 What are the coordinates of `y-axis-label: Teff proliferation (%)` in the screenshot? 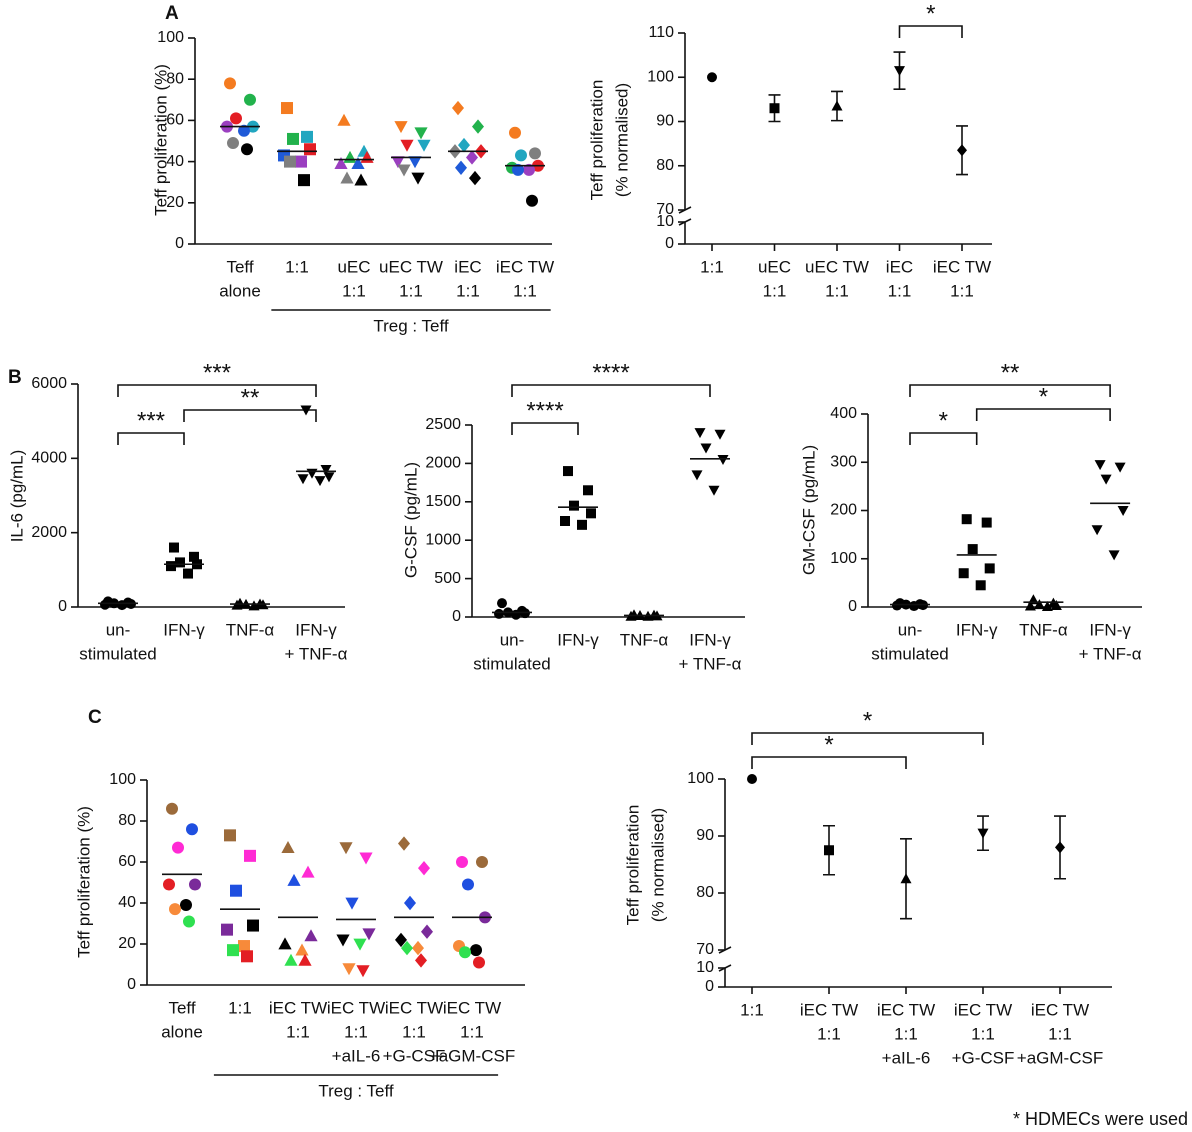 It's located at (83, 882).